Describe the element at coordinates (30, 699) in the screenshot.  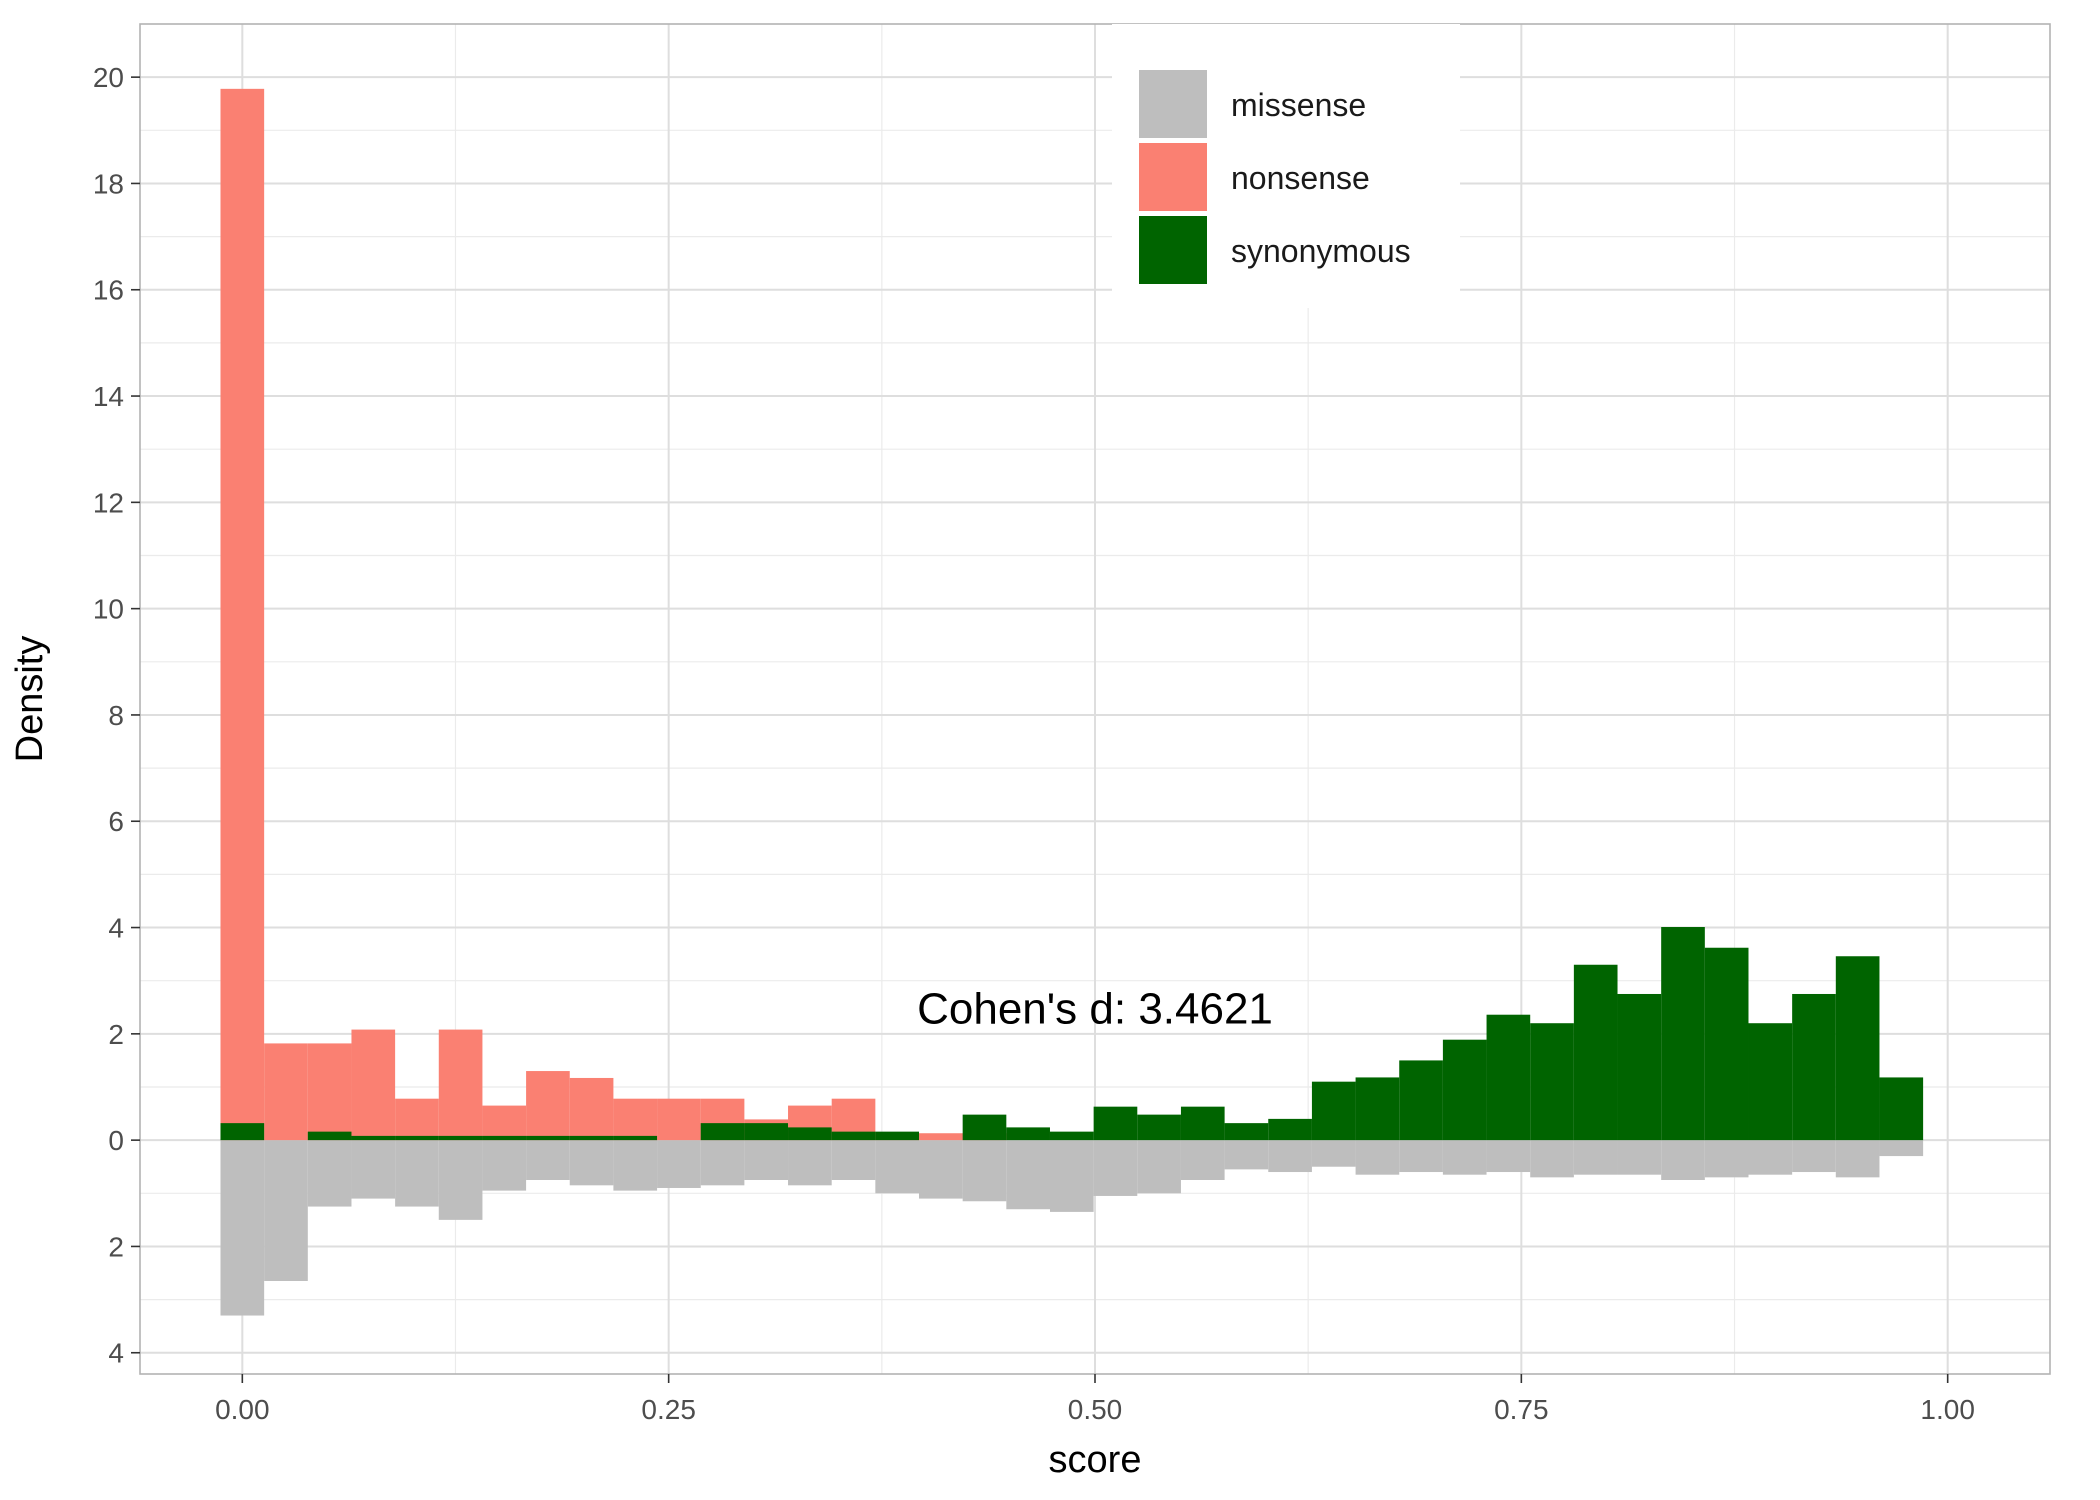
I see `y-axis-title: Density` at that location.